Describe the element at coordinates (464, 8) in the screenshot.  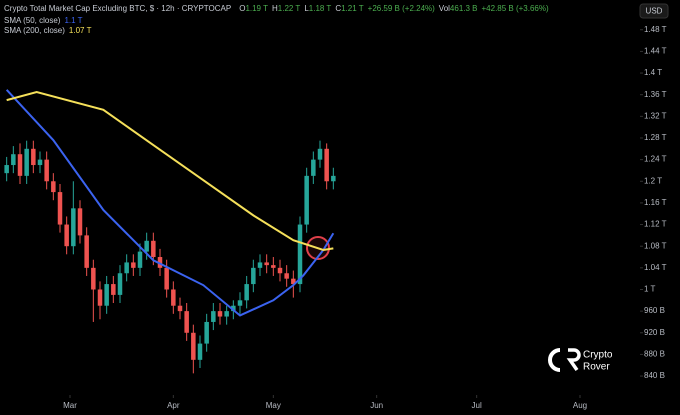
I see `volume: 461.3 B` at that location.